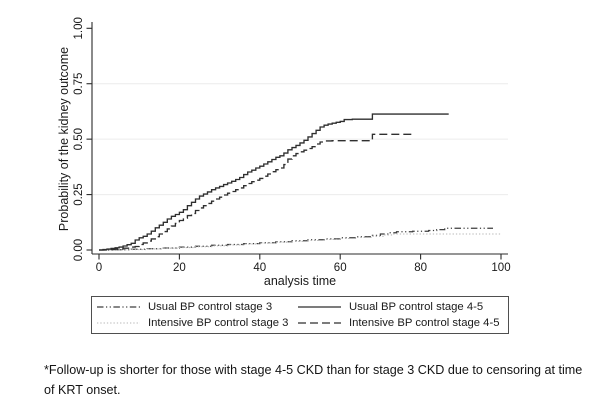 The width and height of the screenshot is (609, 418). Describe the element at coordinates (300, 281) in the screenshot. I see `x-axis-title: analysis time` at that location.